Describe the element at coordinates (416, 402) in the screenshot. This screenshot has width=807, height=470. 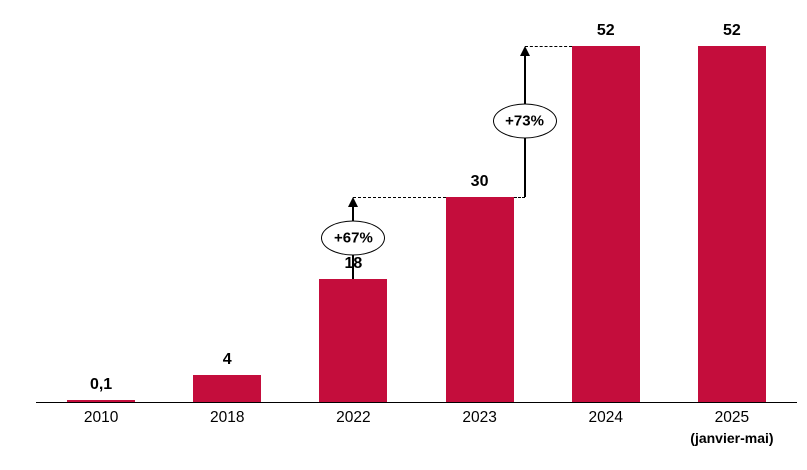
I see `x-axis-line` at that location.